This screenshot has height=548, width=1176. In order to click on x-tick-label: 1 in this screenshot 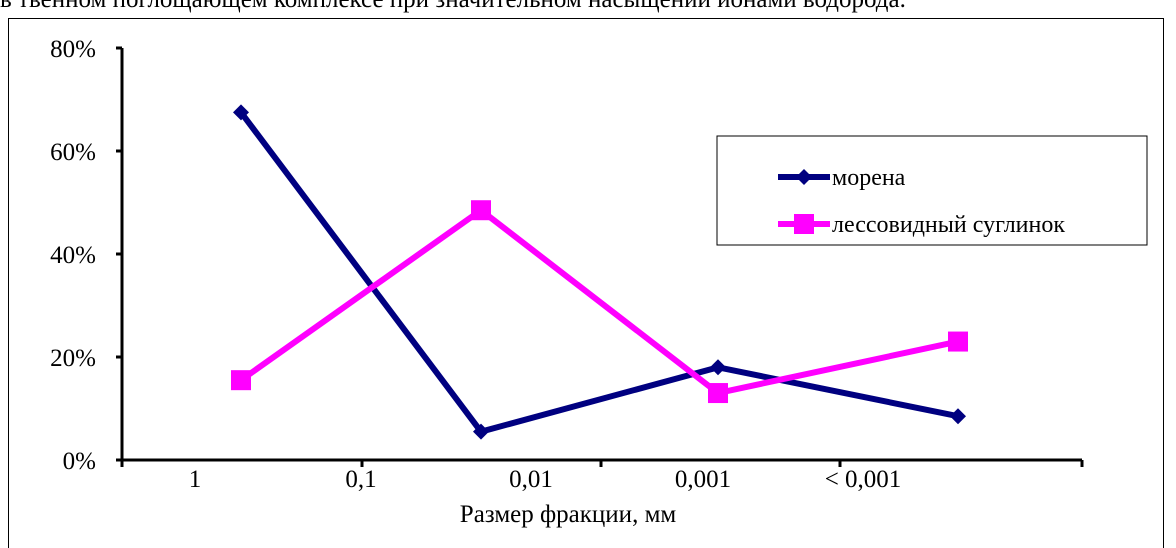, I will do `click(195, 479)`.